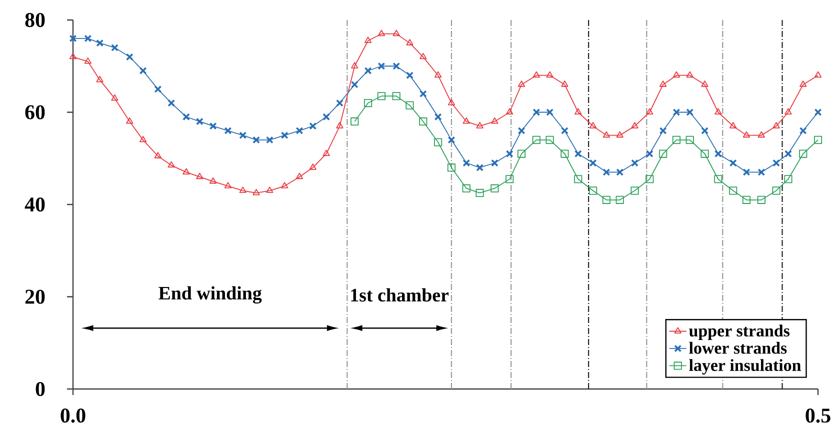 This screenshot has height=427, width=835. What do you see at coordinates (35, 112) in the screenshot?
I see `y-tick-label: 60` at bounding box center [35, 112].